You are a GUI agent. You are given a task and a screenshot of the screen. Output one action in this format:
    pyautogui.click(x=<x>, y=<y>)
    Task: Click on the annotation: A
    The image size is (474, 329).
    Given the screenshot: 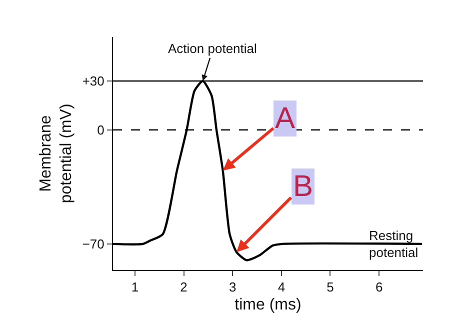 What is the action you would take?
    pyautogui.click(x=285, y=118)
    